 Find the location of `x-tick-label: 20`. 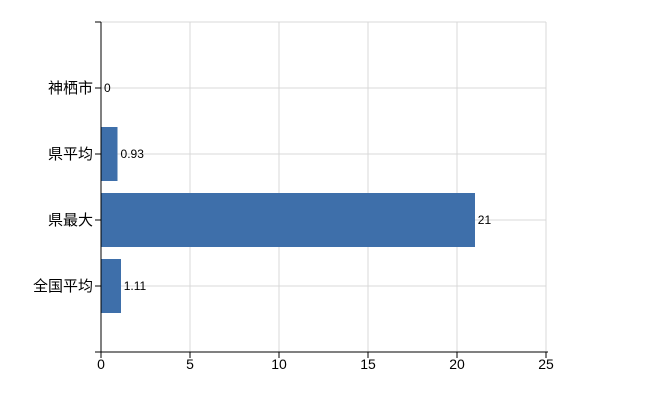

x-tick-label: 20 is located at coordinates (457, 364).